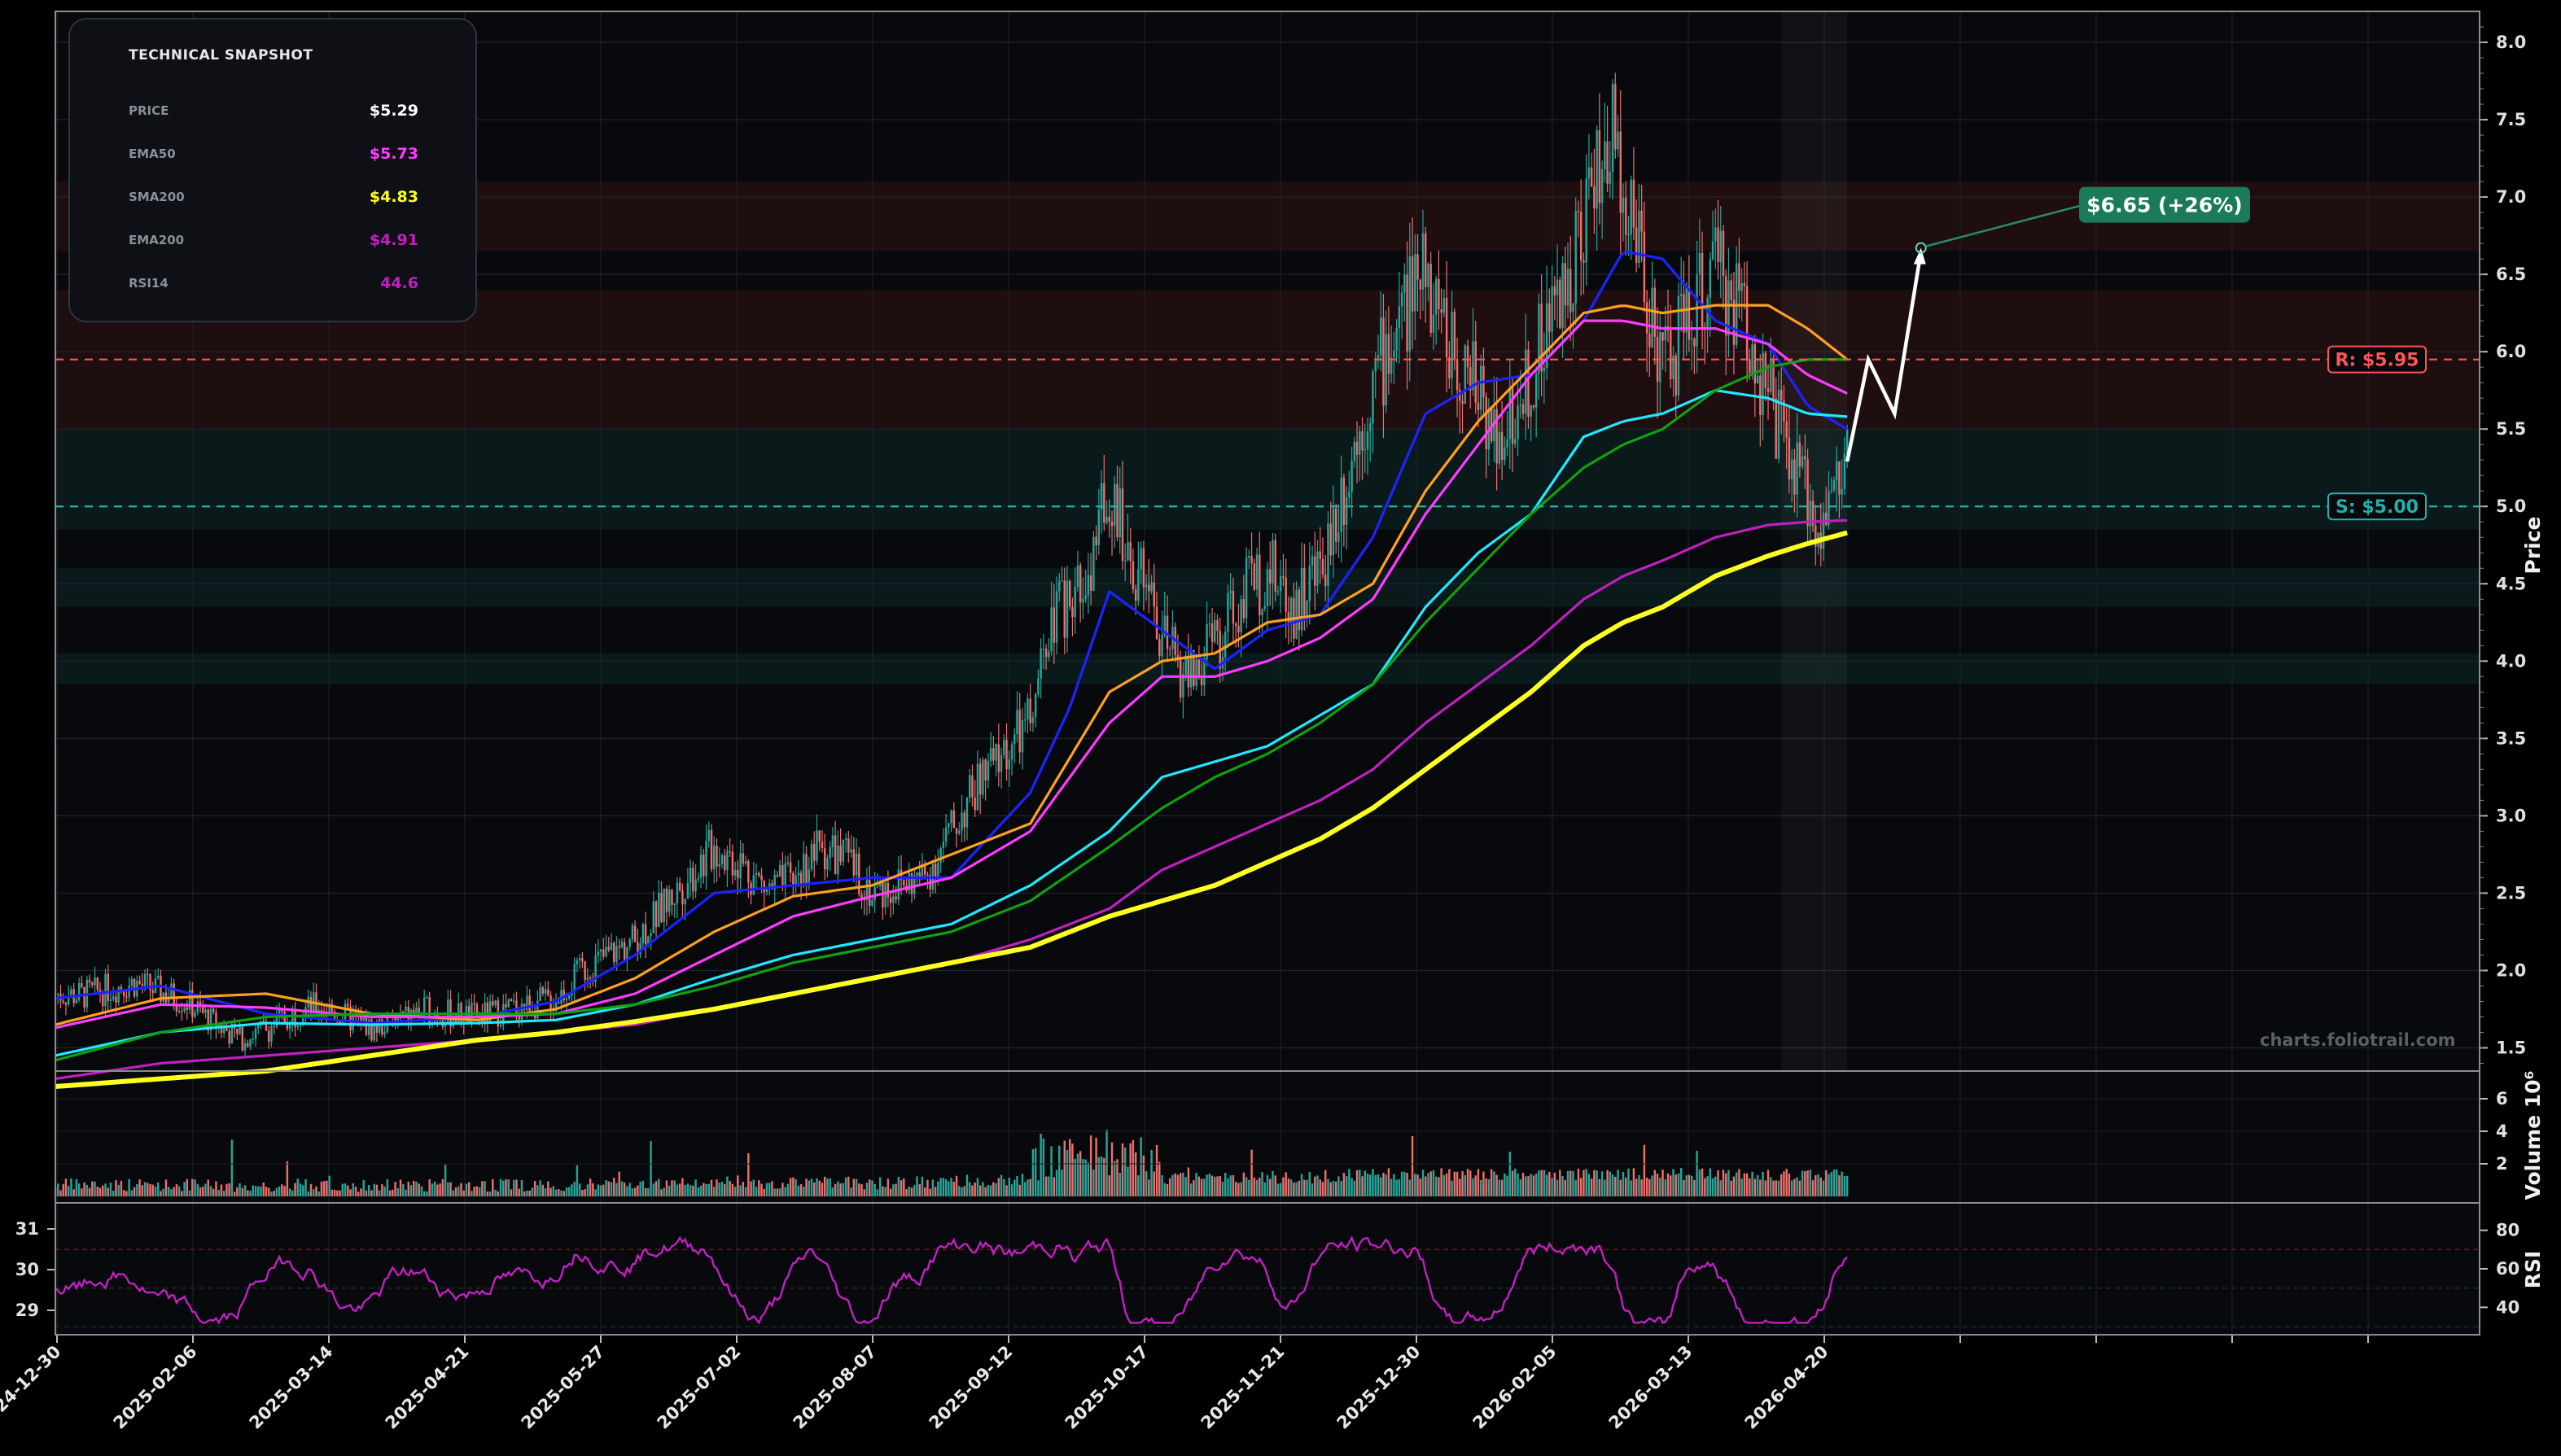 The image size is (2561, 1456). What do you see at coordinates (2502, 1098) in the screenshot?
I see `volume-tick-label: 6` at bounding box center [2502, 1098].